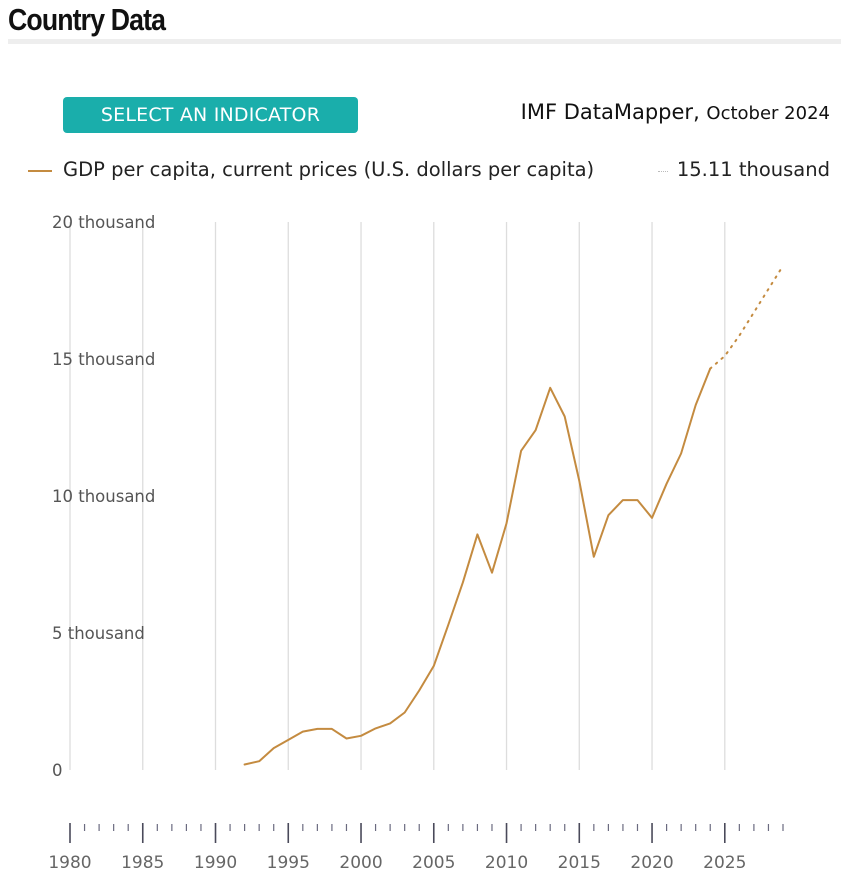  What do you see at coordinates (215, 863) in the screenshot?
I see `x-tick-label: 1990` at bounding box center [215, 863].